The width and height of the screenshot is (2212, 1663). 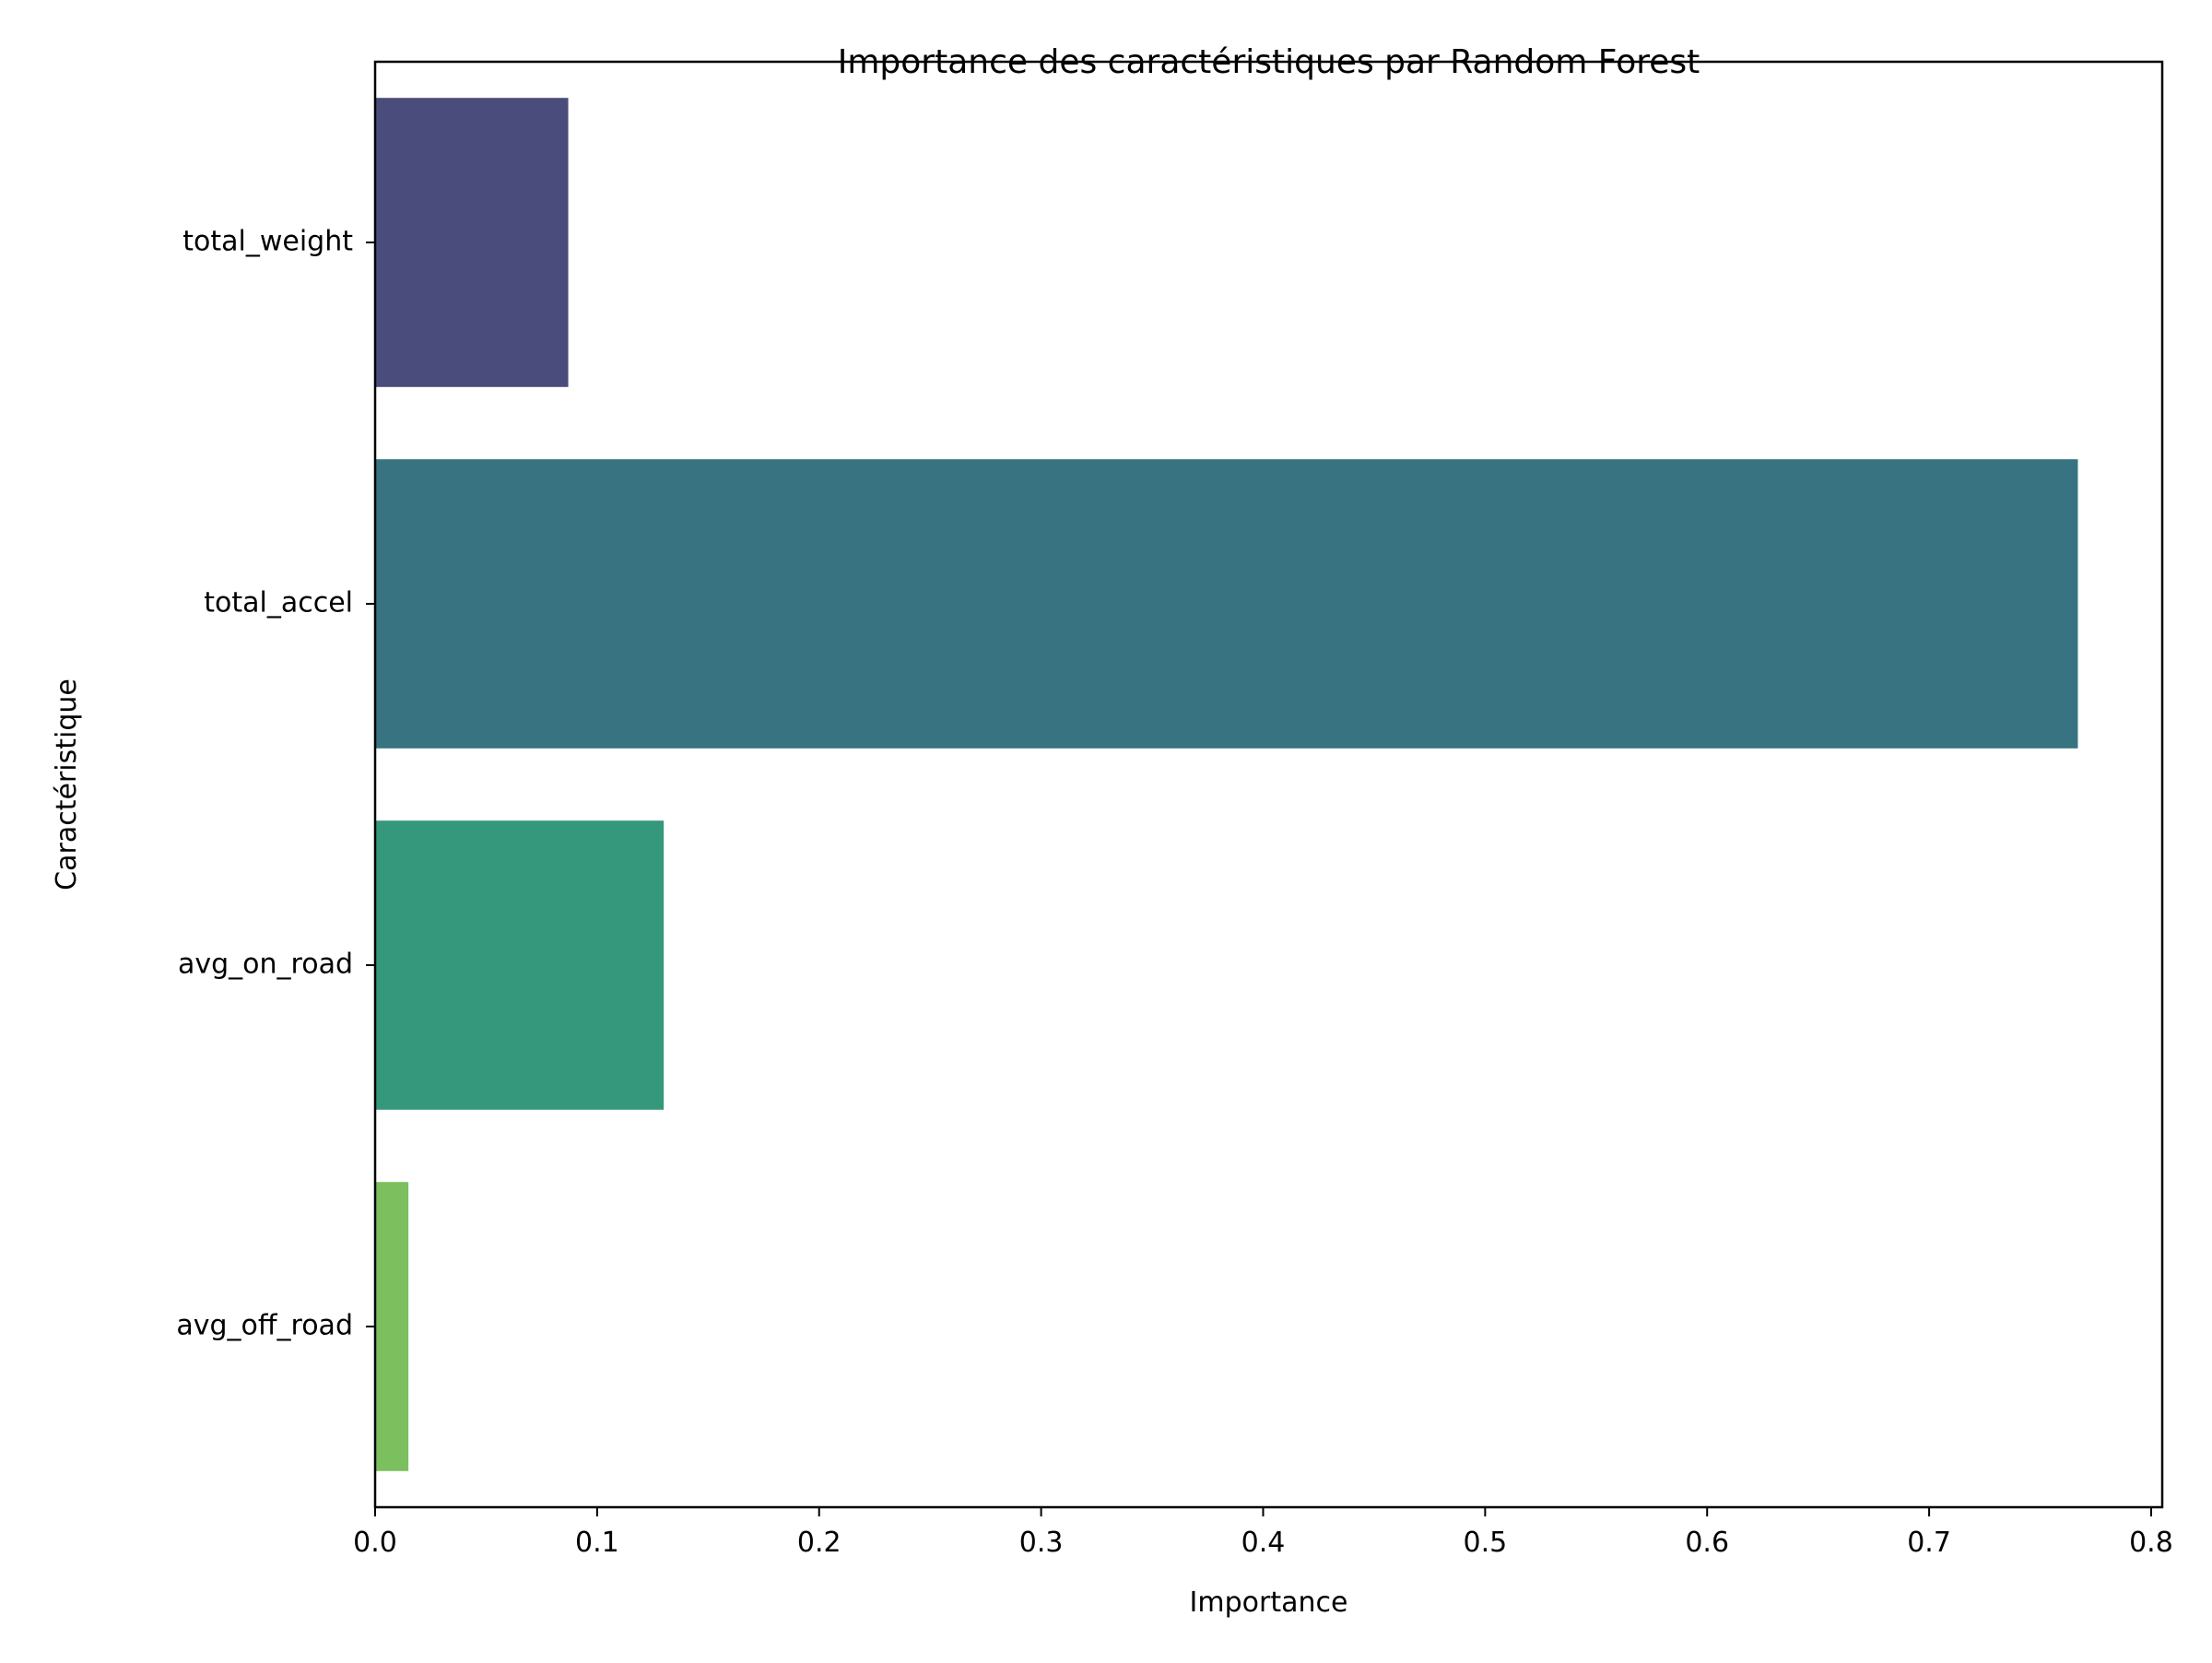 I want to click on x-tick-label: 0.8, so click(x=2151, y=1543).